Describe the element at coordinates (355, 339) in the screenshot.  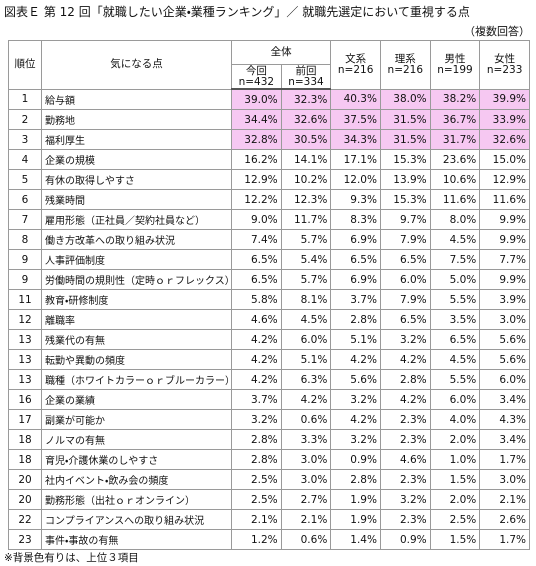
I see `value-cell: 5.1%` at that location.